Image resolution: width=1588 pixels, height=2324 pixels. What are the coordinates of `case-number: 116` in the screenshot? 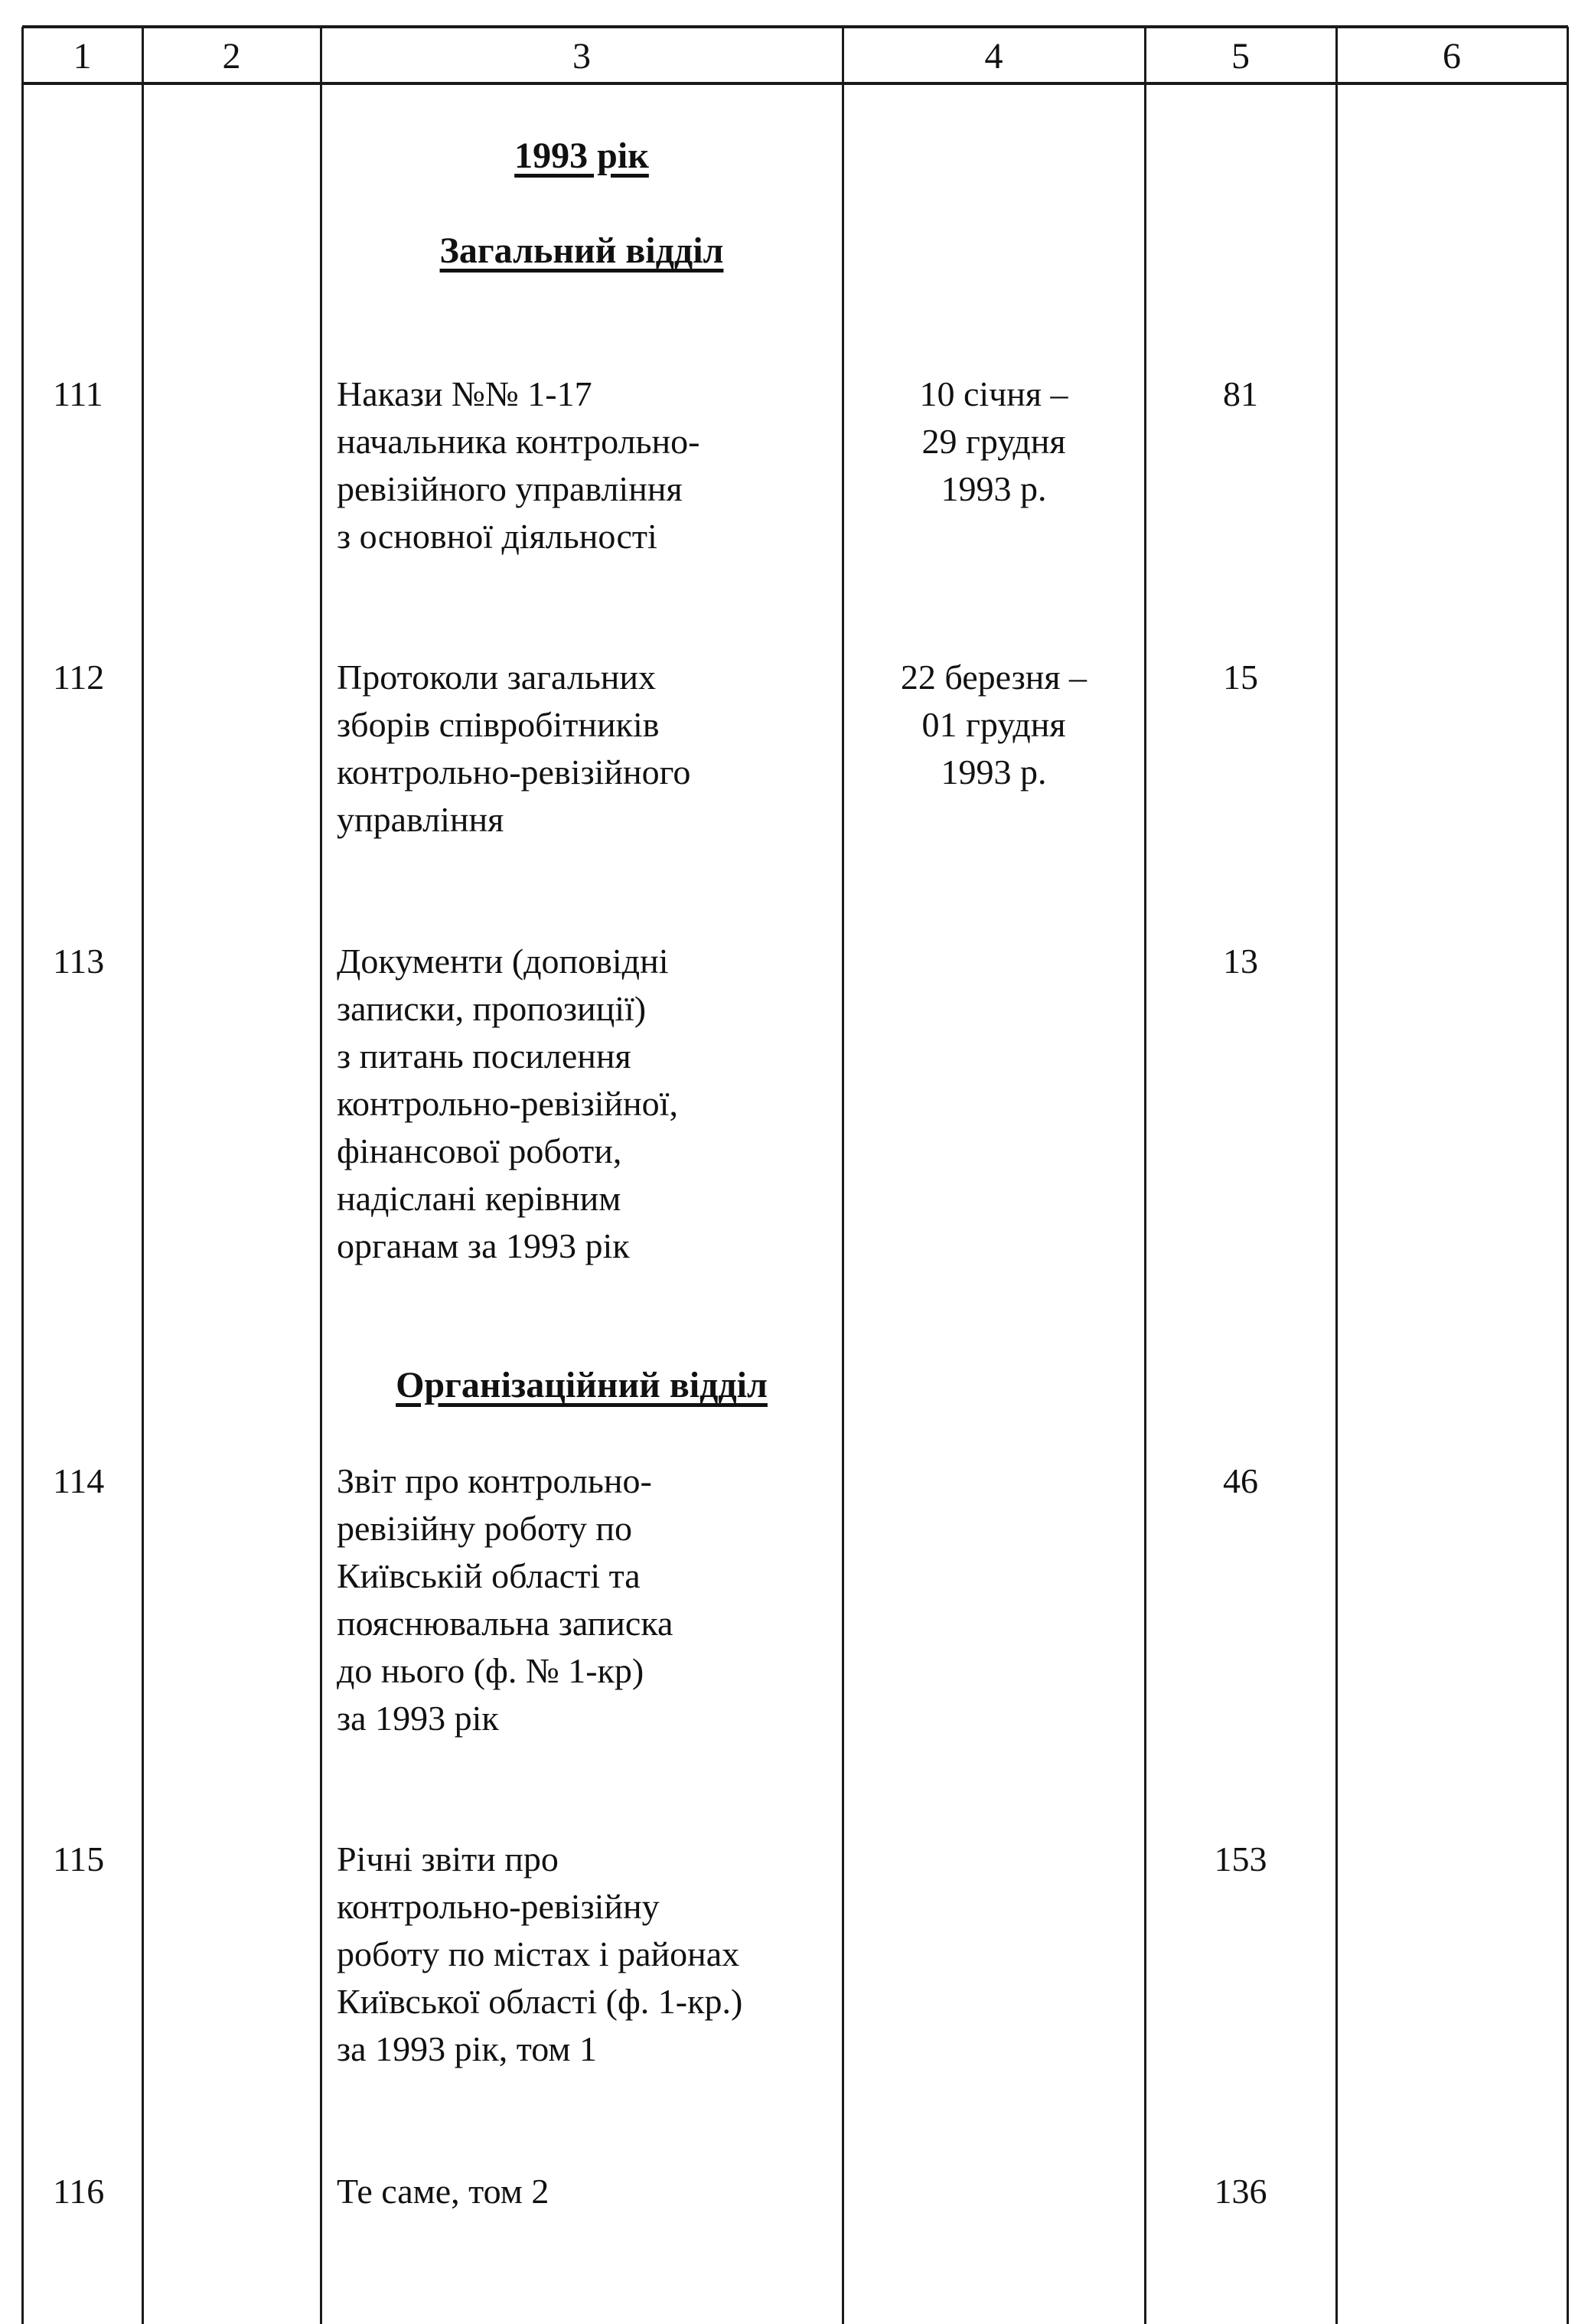 It's located at (79, 2191).